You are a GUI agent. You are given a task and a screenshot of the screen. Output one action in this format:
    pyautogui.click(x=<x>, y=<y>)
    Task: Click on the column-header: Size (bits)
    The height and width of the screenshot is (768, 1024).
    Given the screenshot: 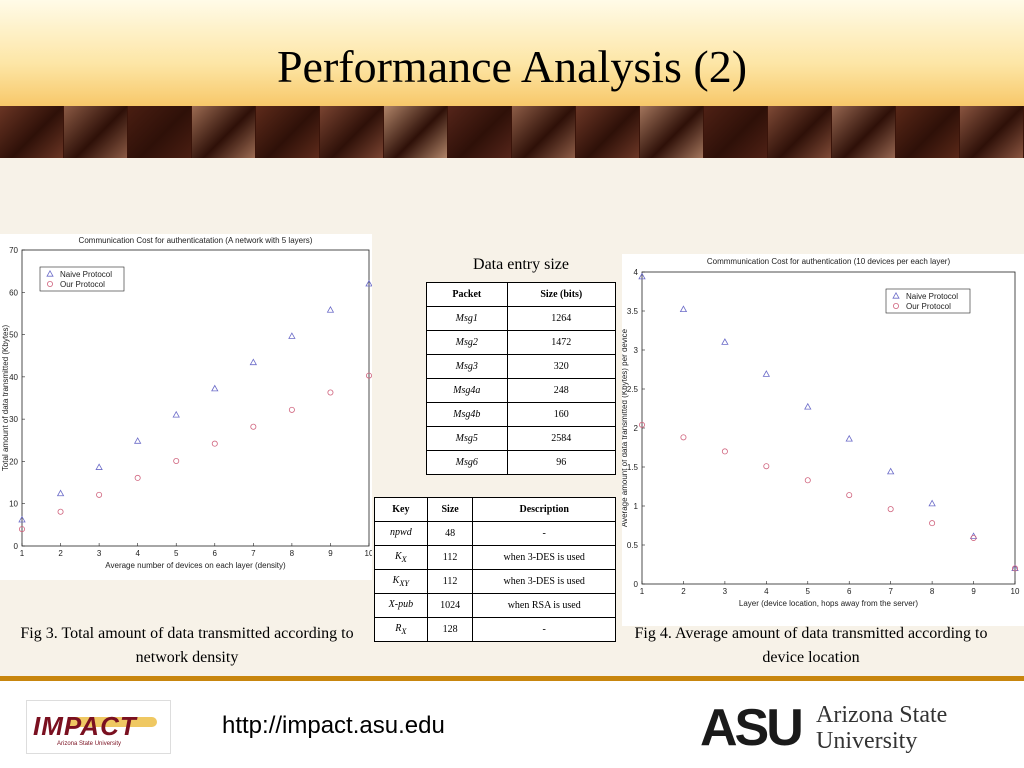 What is the action you would take?
    pyautogui.click(x=561, y=294)
    